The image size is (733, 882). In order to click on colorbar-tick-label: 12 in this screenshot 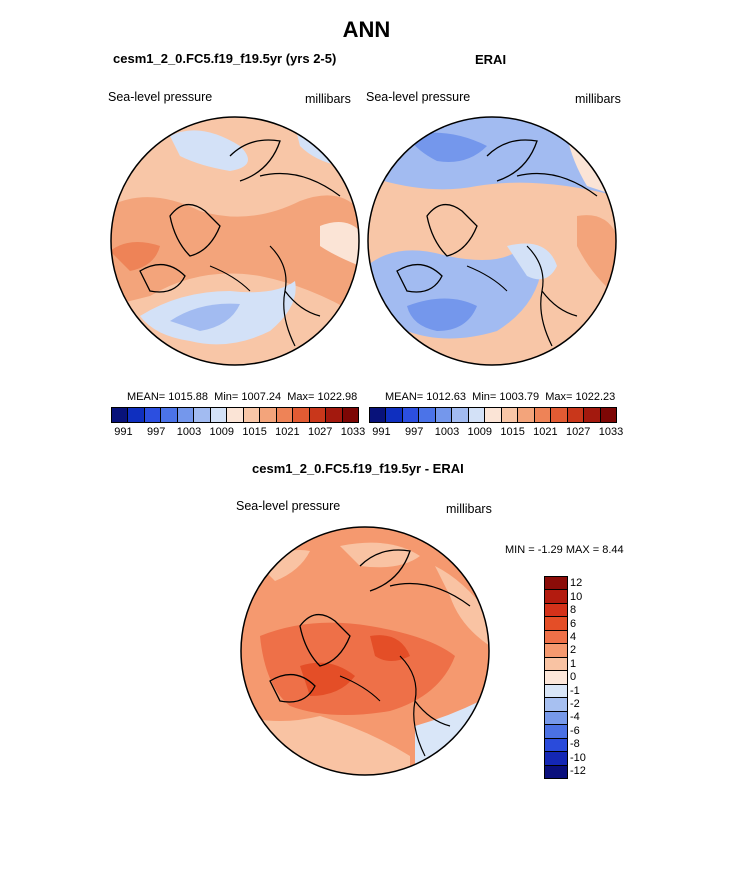, I will do `click(576, 583)`.